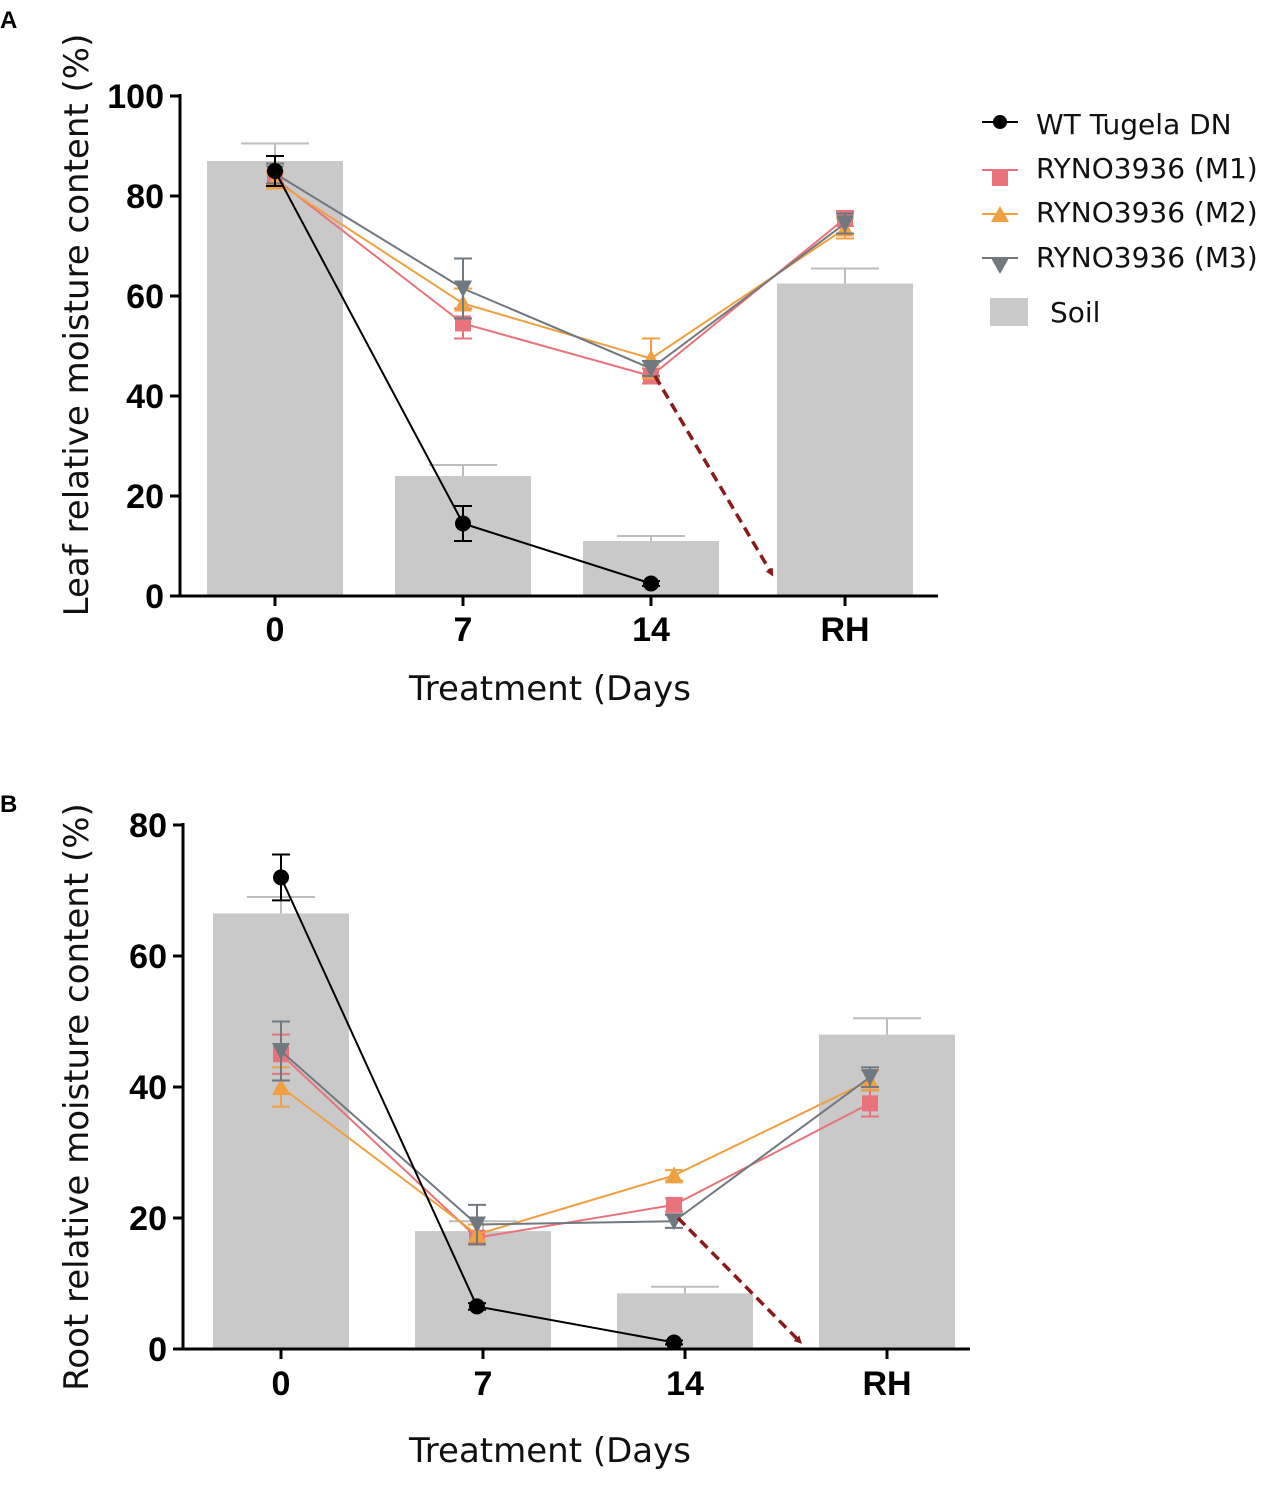 This screenshot has width=1284, height=1510. I want to click on panel-letter-a: A, so click(8, 20).